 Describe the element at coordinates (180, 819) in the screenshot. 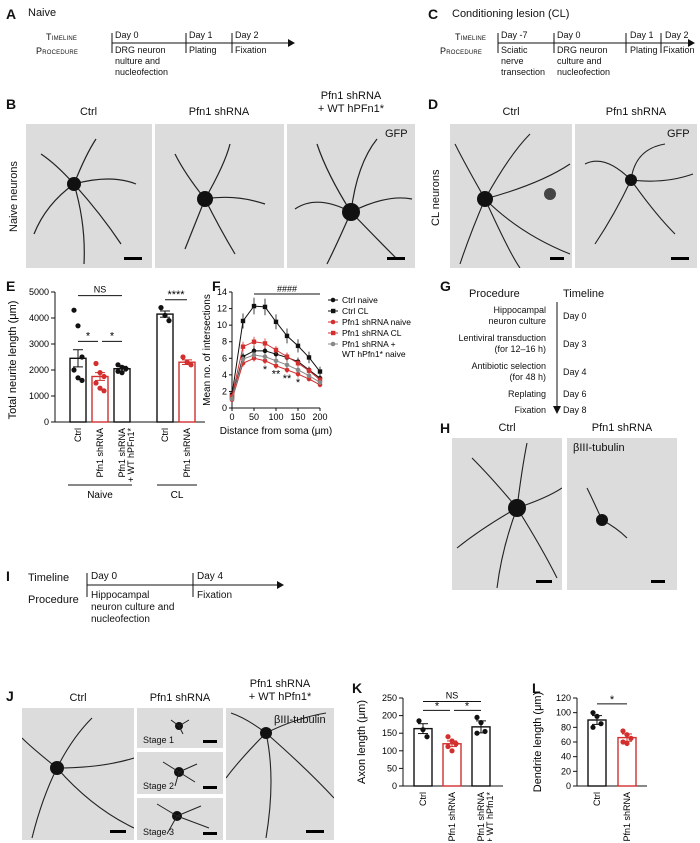

I see `micrograph-j-stage3: Stage 3` at that location.